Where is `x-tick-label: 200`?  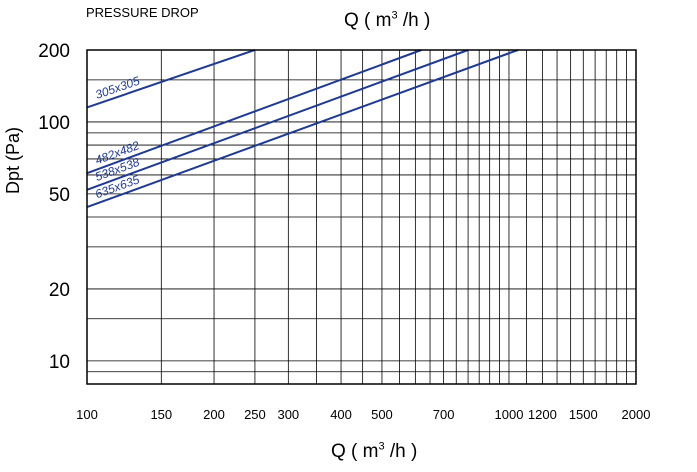 x-tick-label: 200 is located at coordinates (214, 414).